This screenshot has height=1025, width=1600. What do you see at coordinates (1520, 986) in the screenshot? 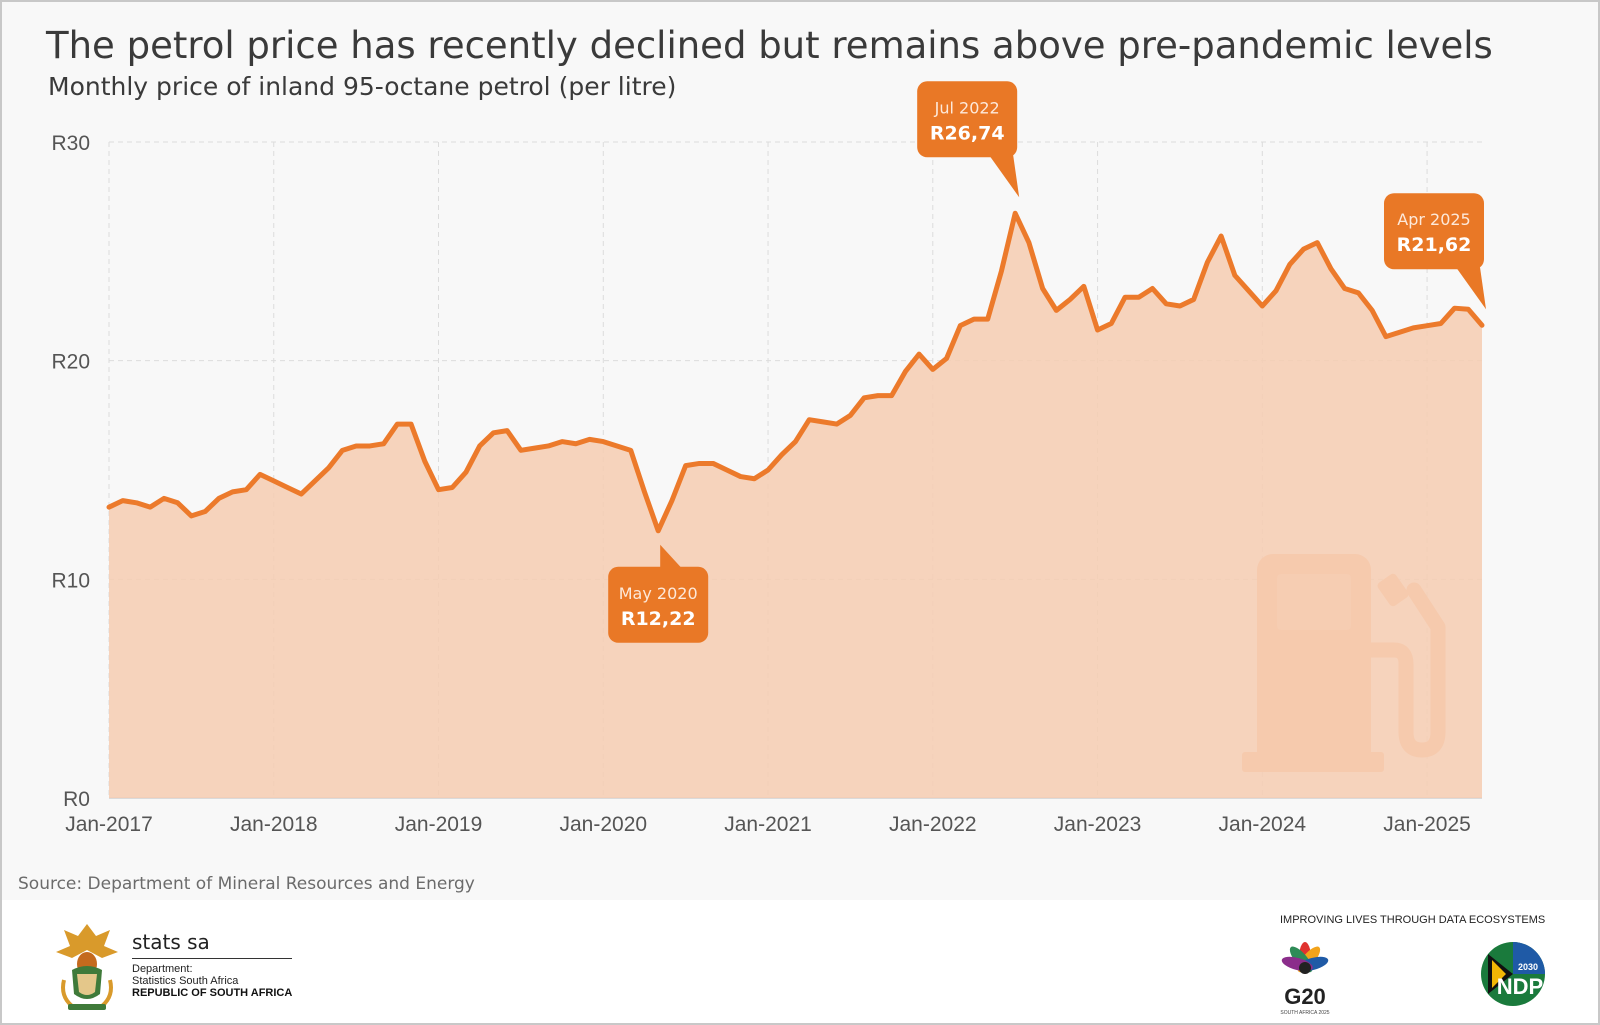
I see `ndp-text: NDP` at bounding box center [1520, 986].